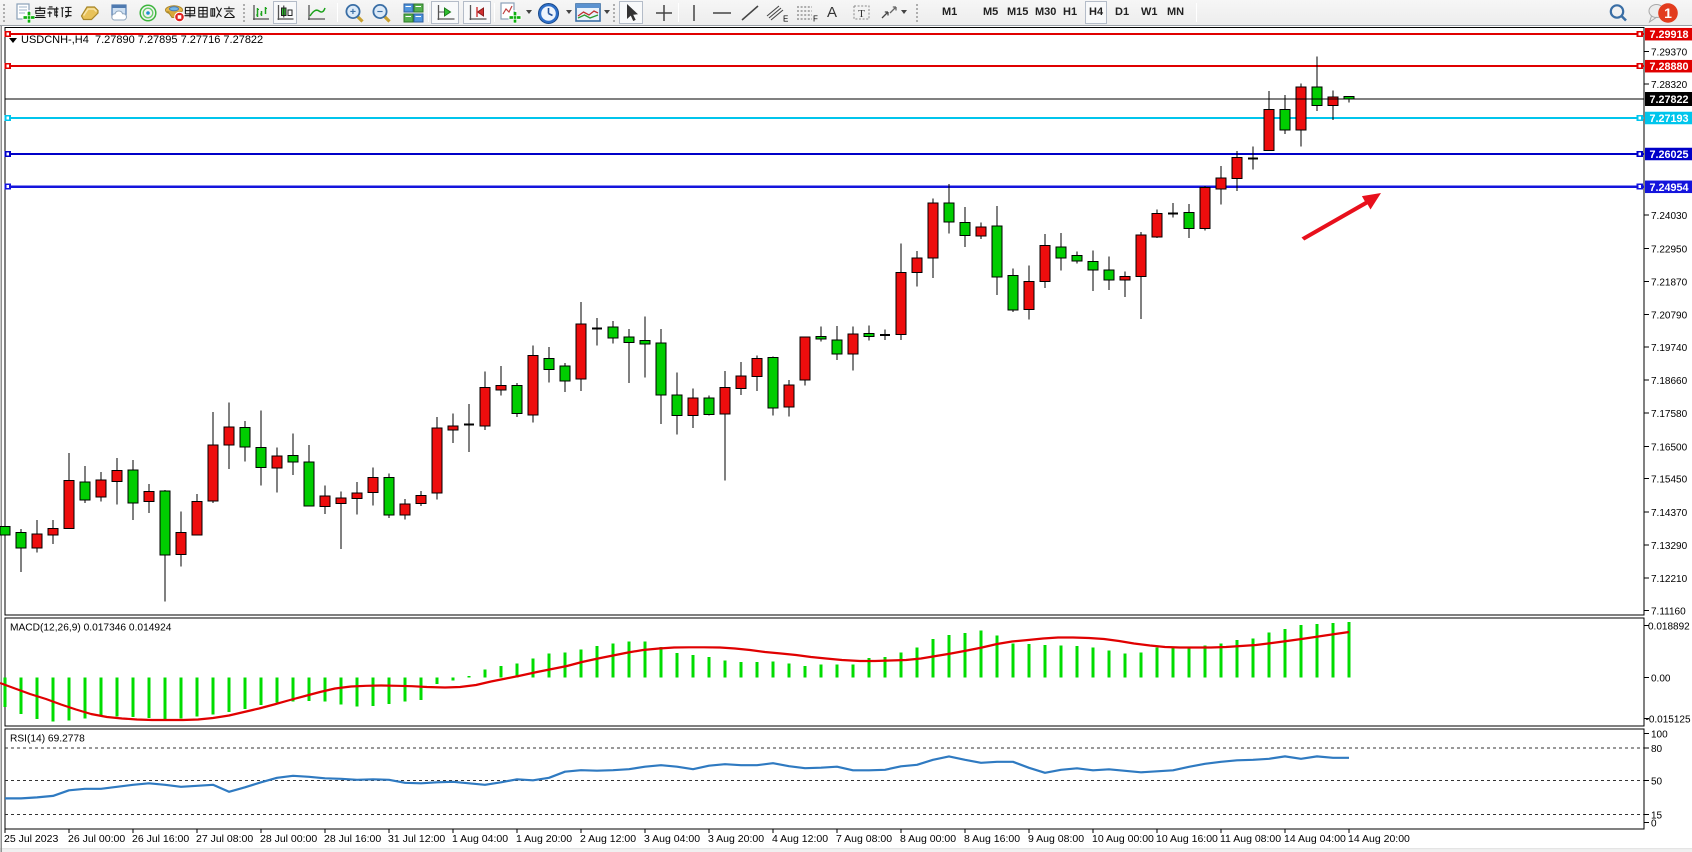  What do you see at coordinates (1654, 824) in the screenshot?
I see `svg-text: 0` at bounding box center [1654, 824].